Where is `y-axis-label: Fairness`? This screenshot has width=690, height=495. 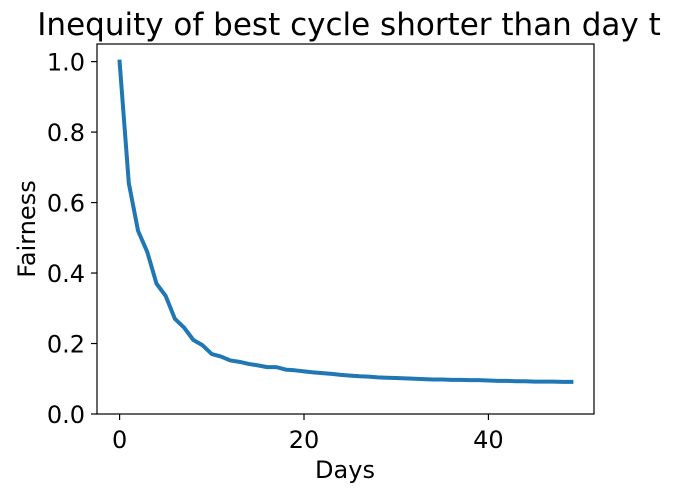
y-axis-label: Fairness is located at coordinates (27, 228).